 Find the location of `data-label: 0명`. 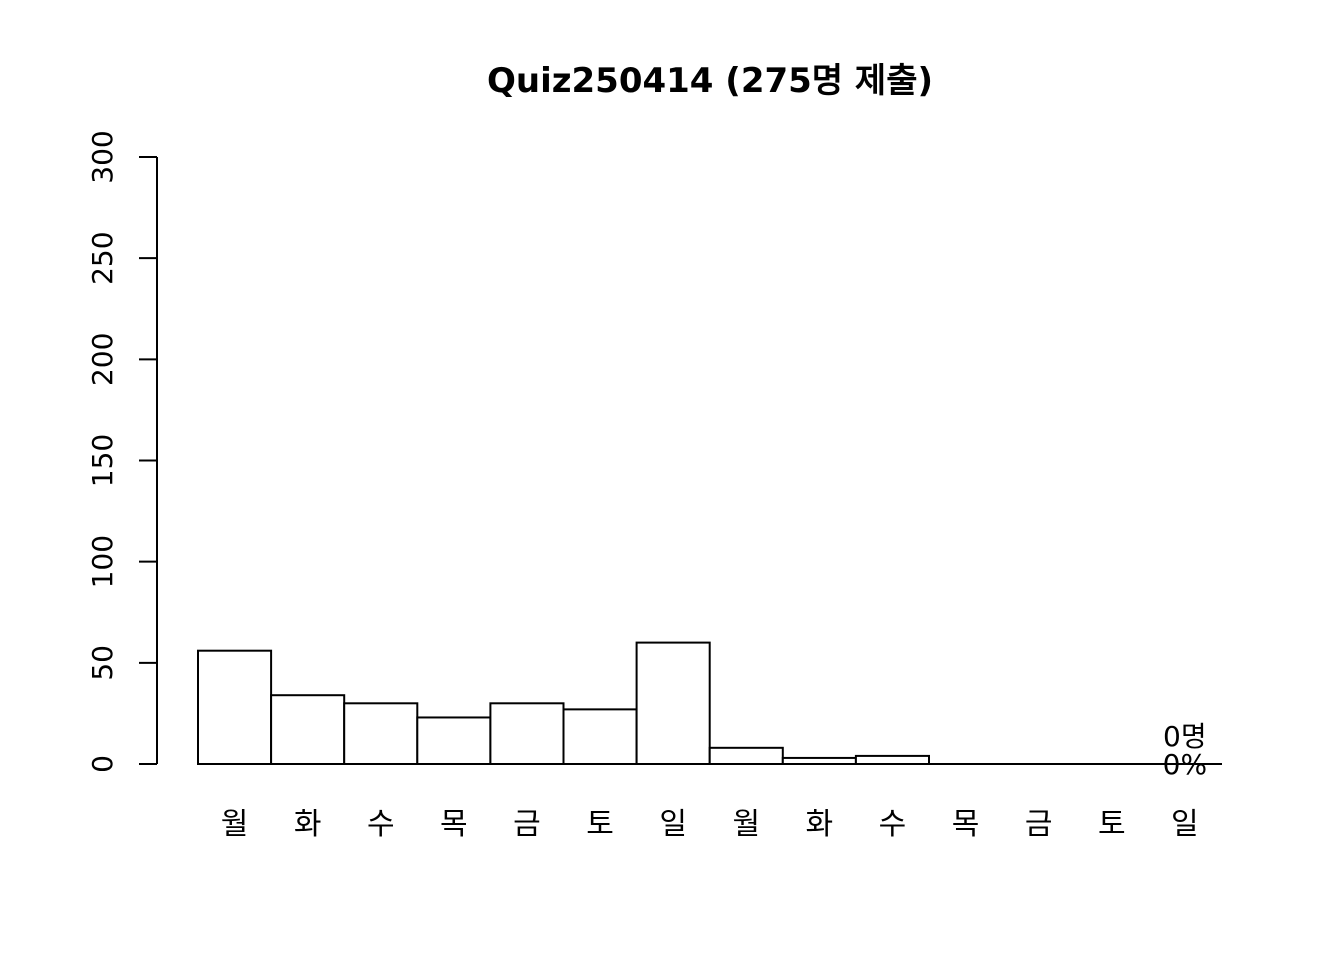

data-label: 0명 is located at coordinates (1185, 736).